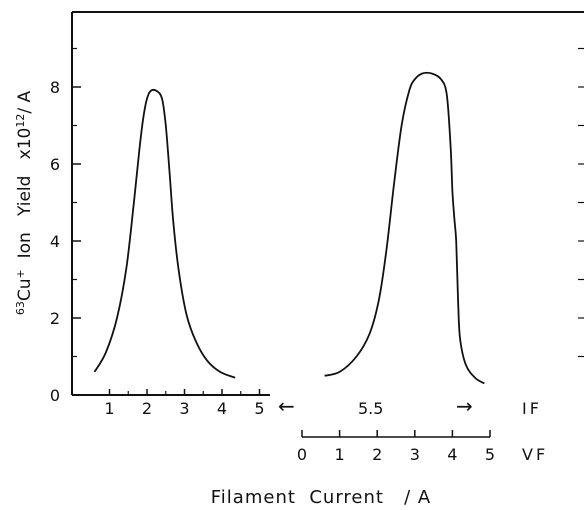 The width and height of the screenshot is (584, 510). What do you see at coordinates (321, 497) in the screenshot?
I see `x-axis-title: Filament Current / A` at bounding box center [321, 497].